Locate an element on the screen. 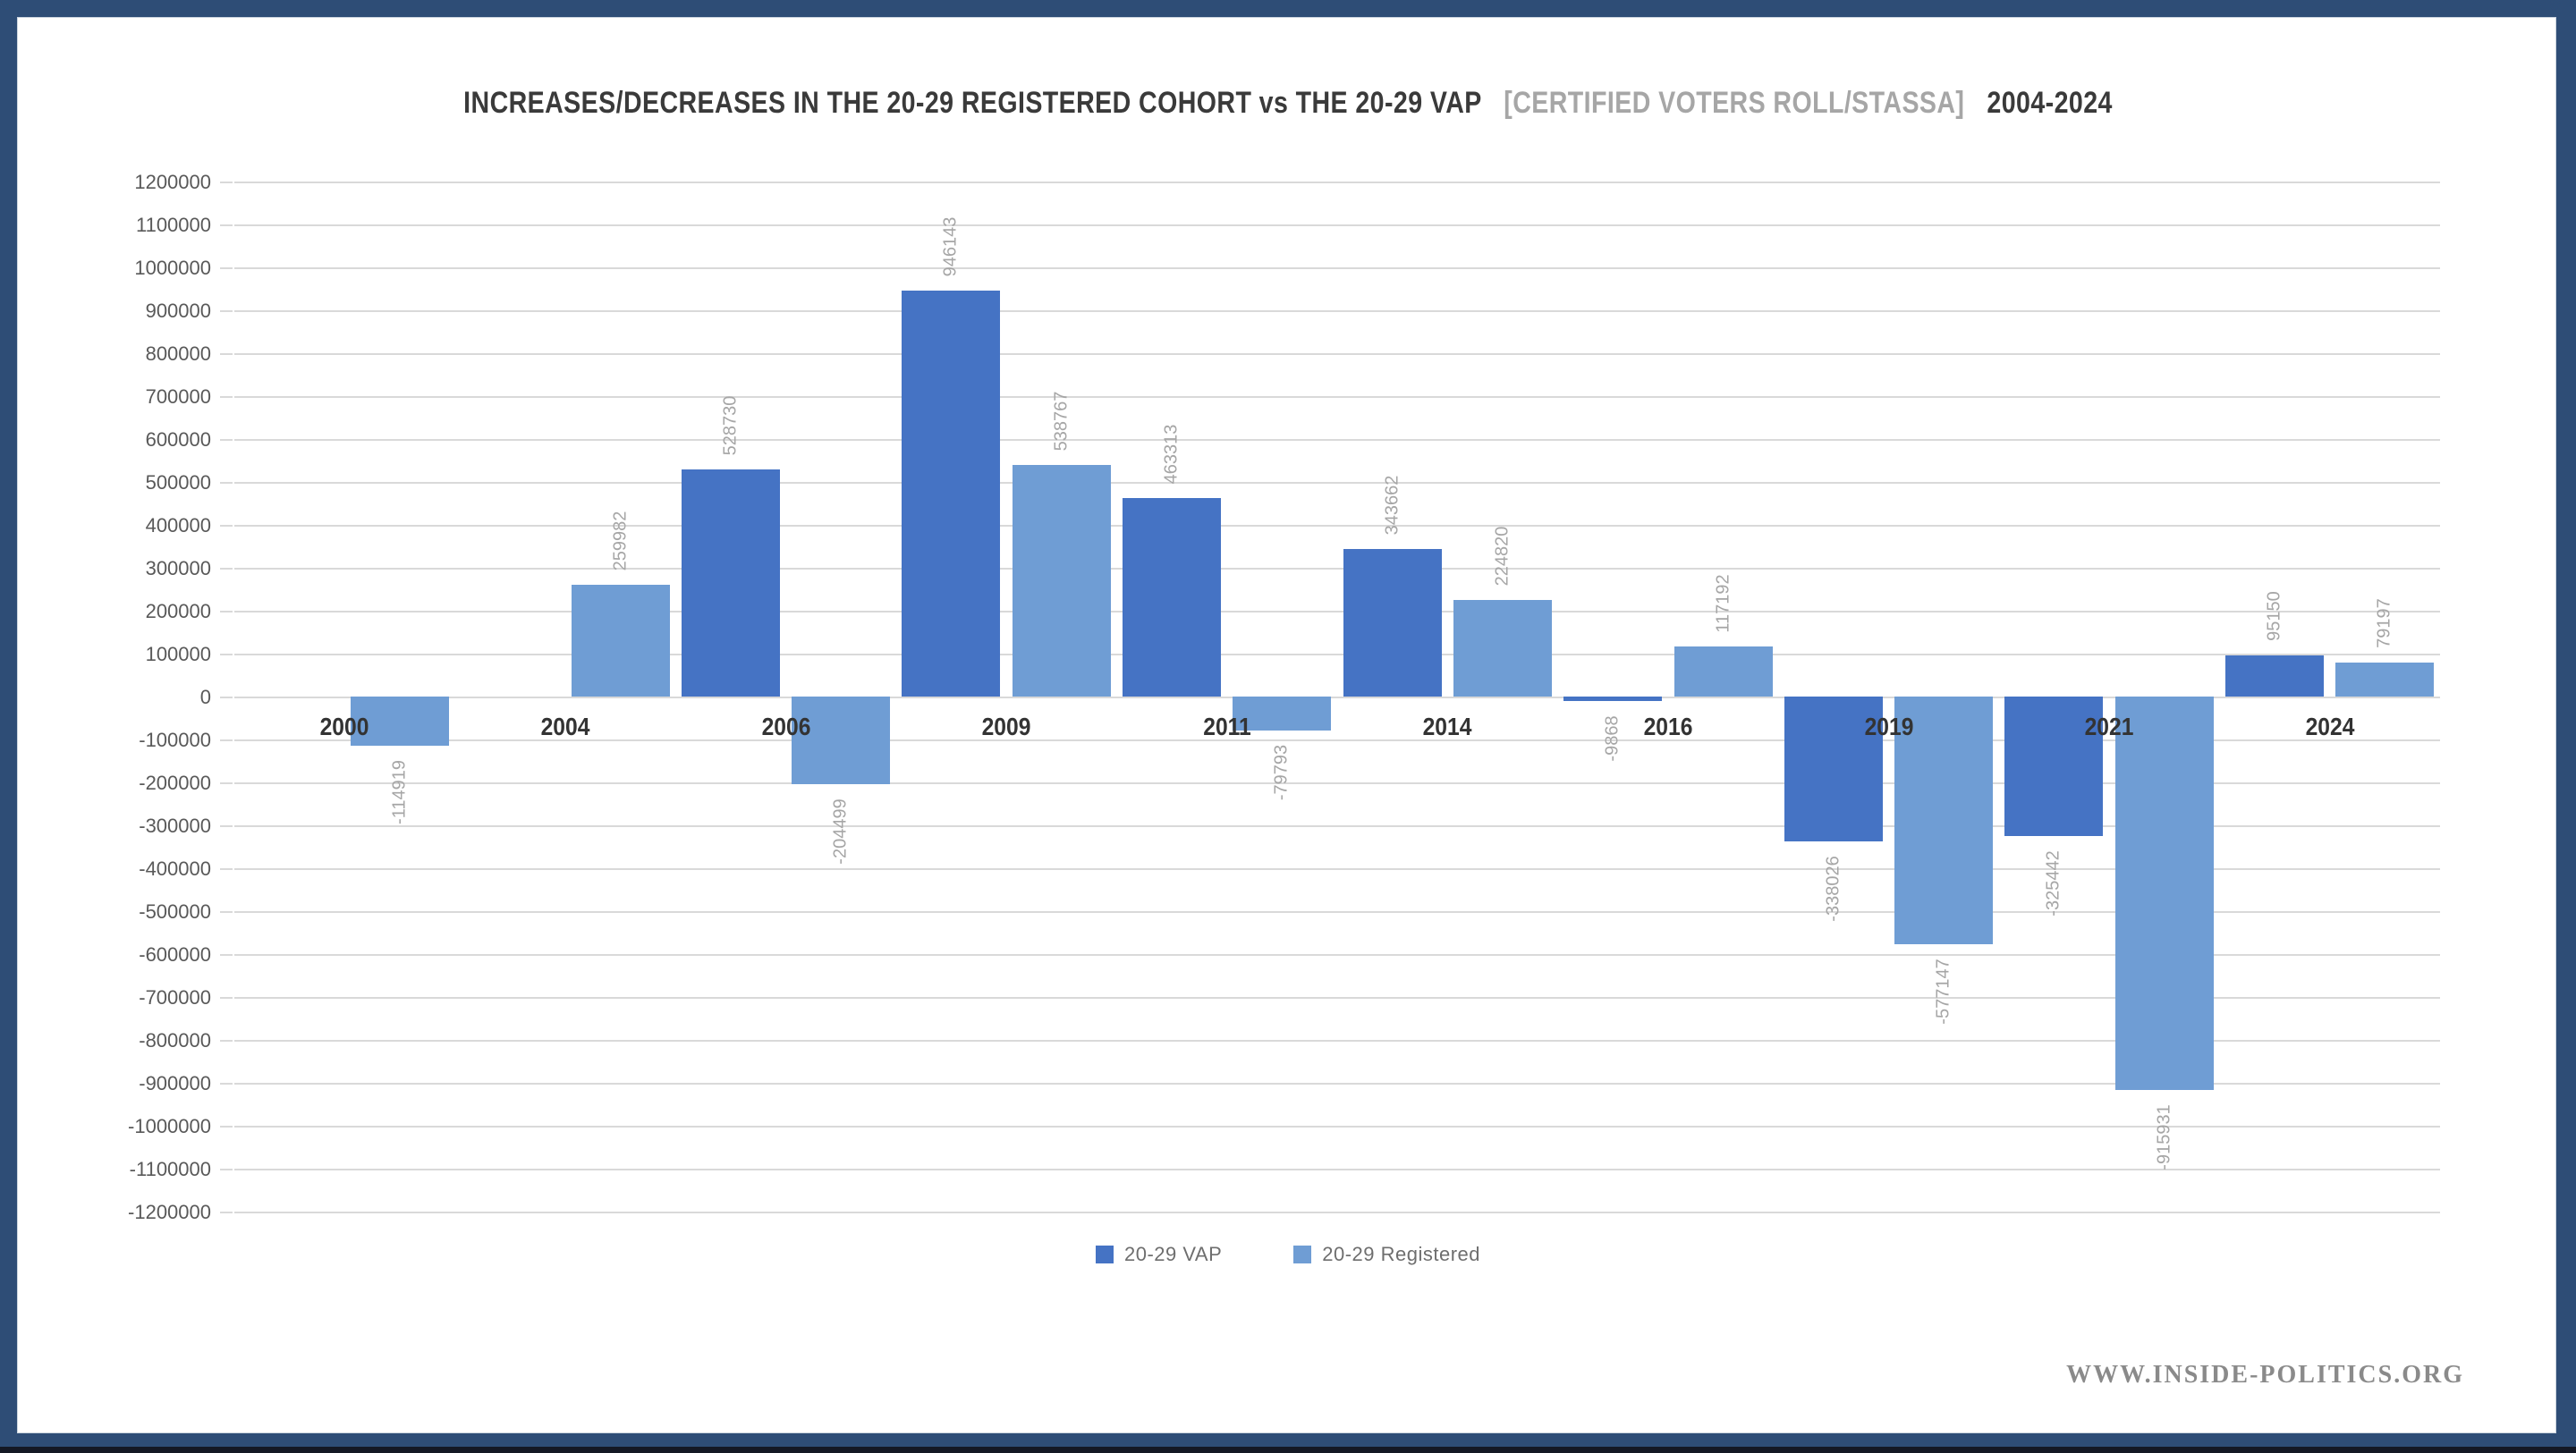  axis-tick--600000 is located at coordinates (226, 955).